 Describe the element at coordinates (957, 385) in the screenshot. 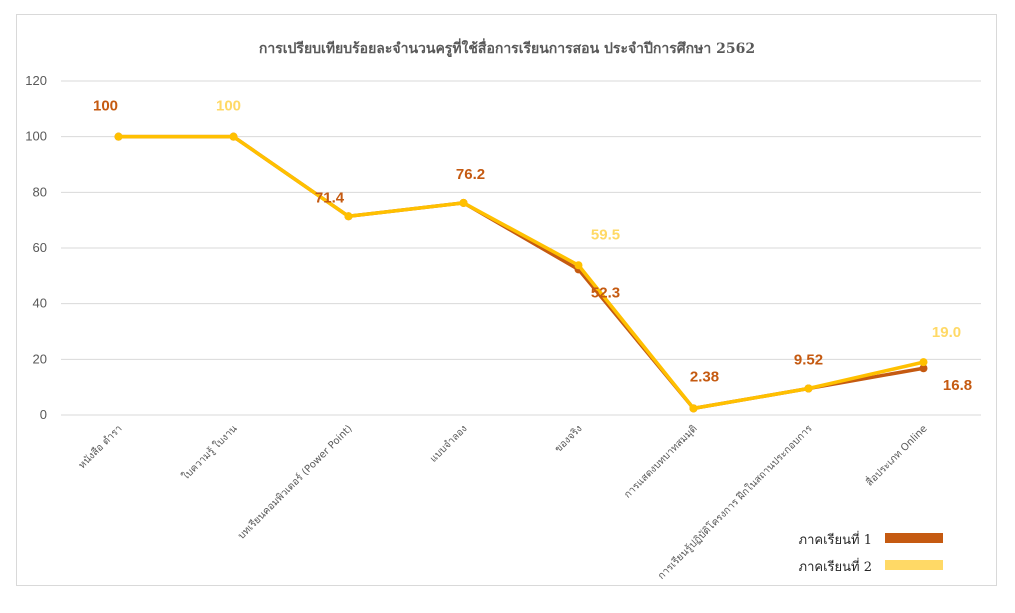

I see `data-label: 16.8` at that location.